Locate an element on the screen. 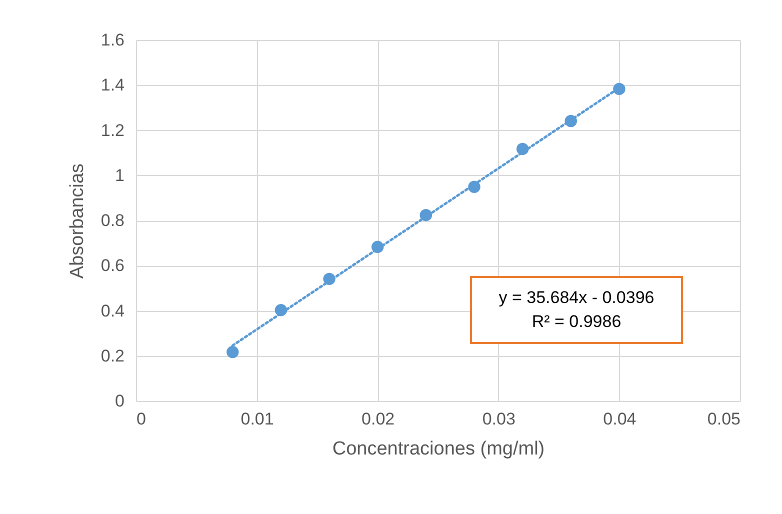 This screenshot has width=782, height=514. y-tick-label: 0 is located at coordinates (119, 401).